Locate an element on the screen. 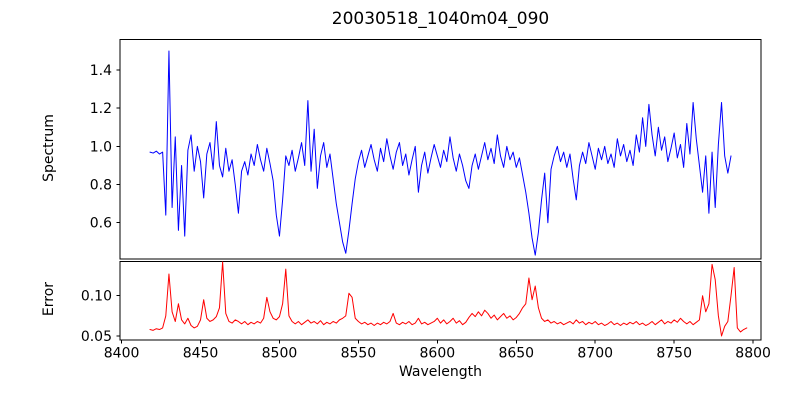 The image size is (800, 400). x-tick-label: 8500 is located at coordinates (280, 354).